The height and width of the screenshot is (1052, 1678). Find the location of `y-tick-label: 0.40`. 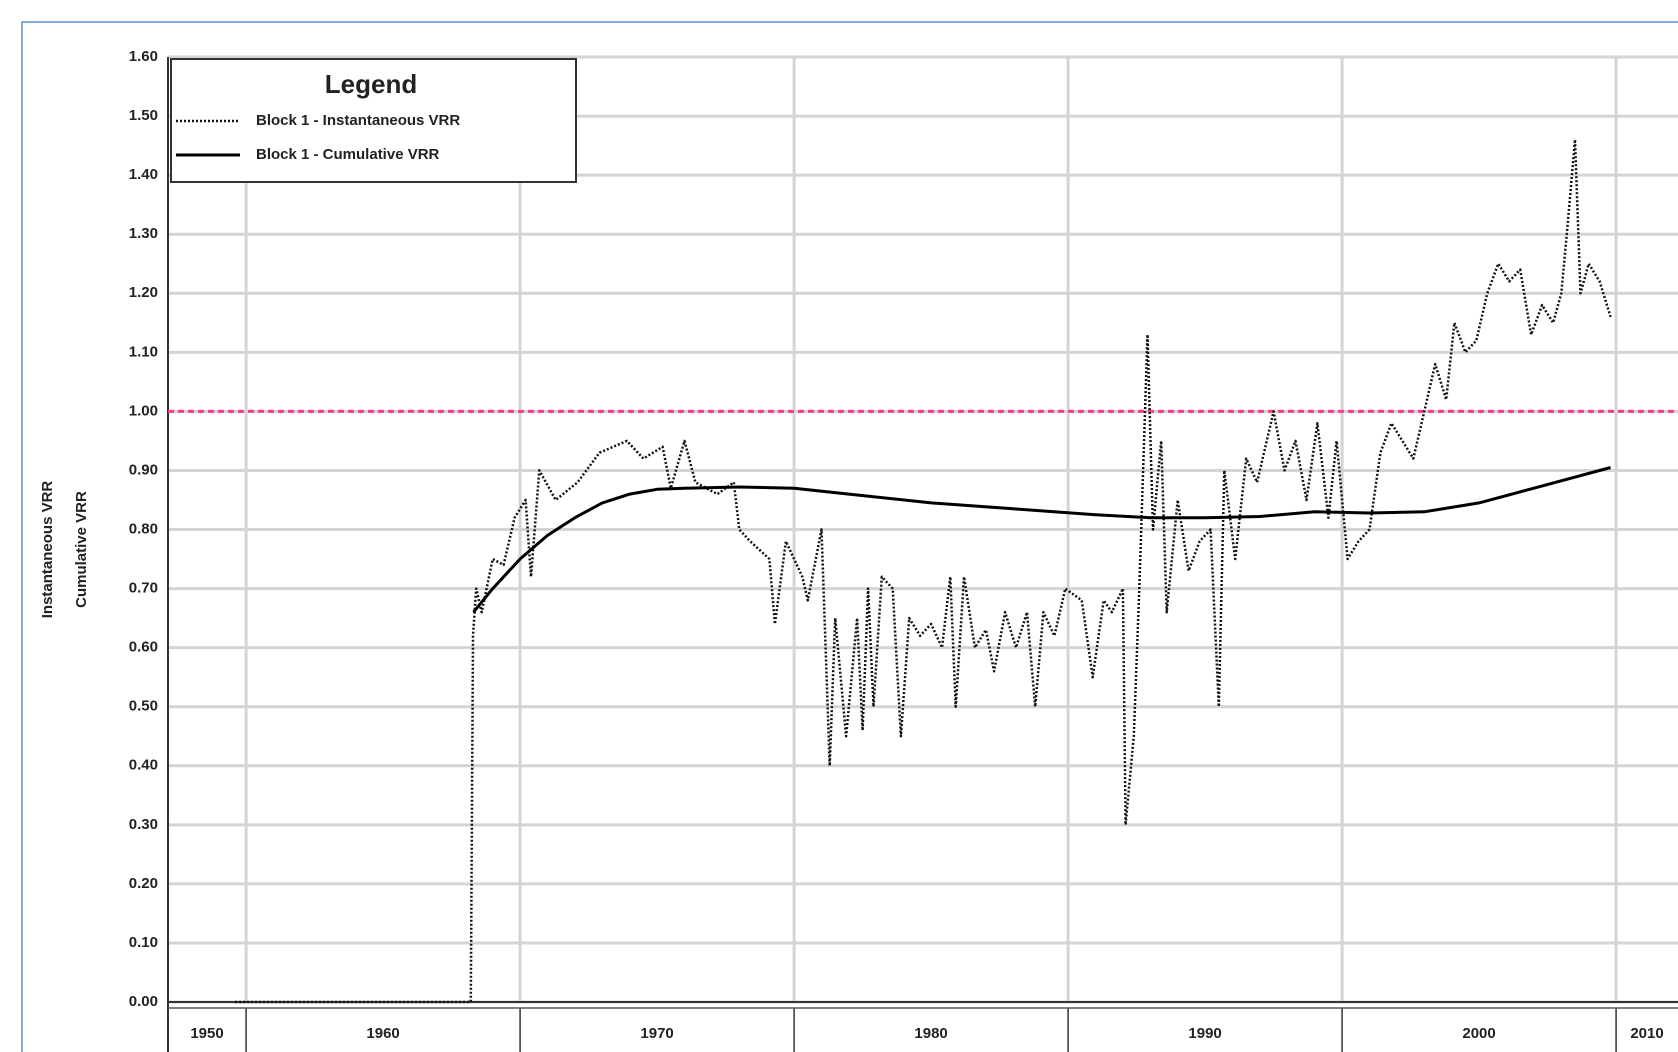

y-tick-label: 0.40 is located at coordinates (143, 765).